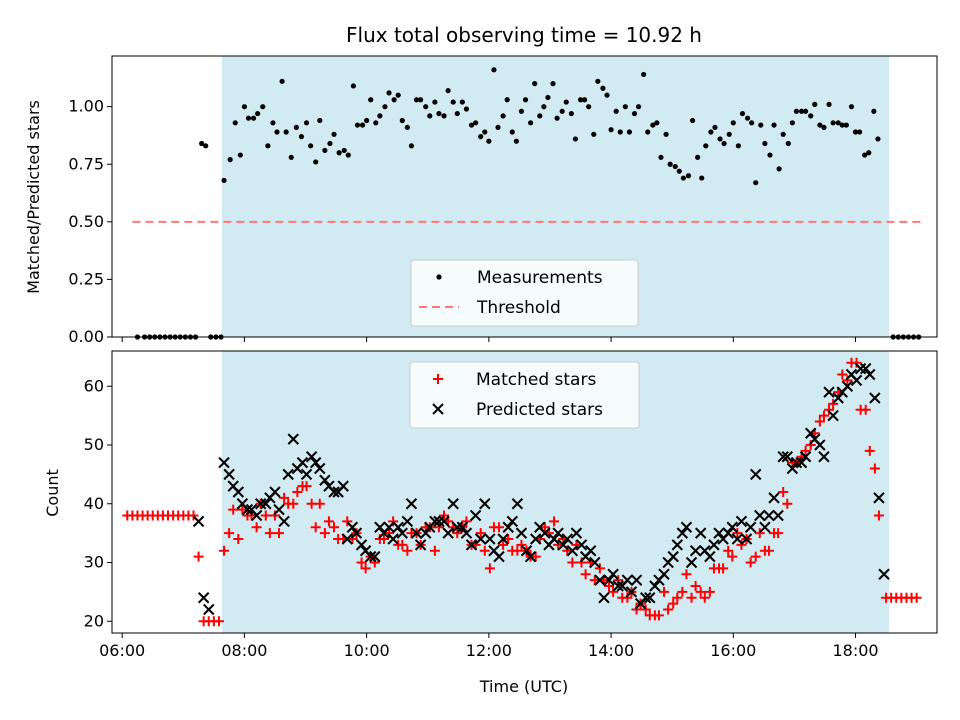 The height and width of the screenshot is (720, 960). What do you see at coordinates (438, 409) in the screenshot?
I see `legend-x-swatch` at bounding box center [438, 409].